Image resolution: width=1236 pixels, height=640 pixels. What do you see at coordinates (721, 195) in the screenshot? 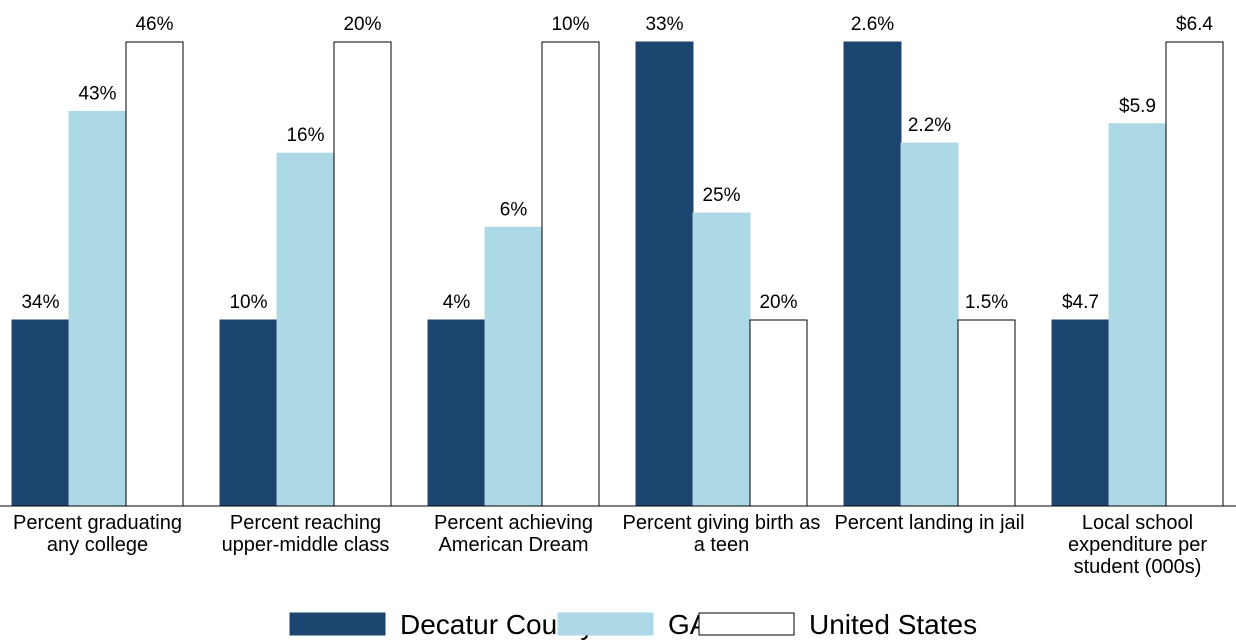
I see `value-label: 25%` at bounding box center [721, 195].